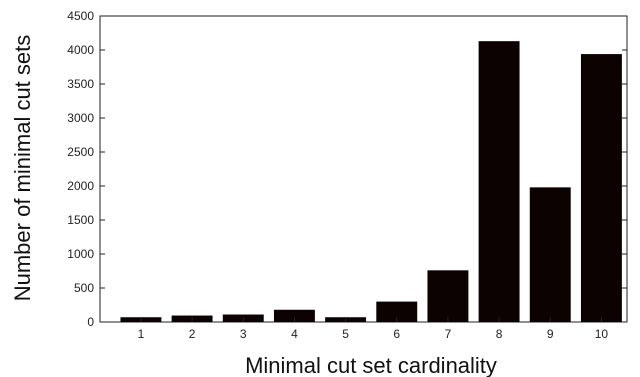 The width and height of the screenshot is (640, 377). What do you see at coordinates (141, 334) in the screenshot?
I see `x-tick-label: 1` at bounding box center [141, 334].